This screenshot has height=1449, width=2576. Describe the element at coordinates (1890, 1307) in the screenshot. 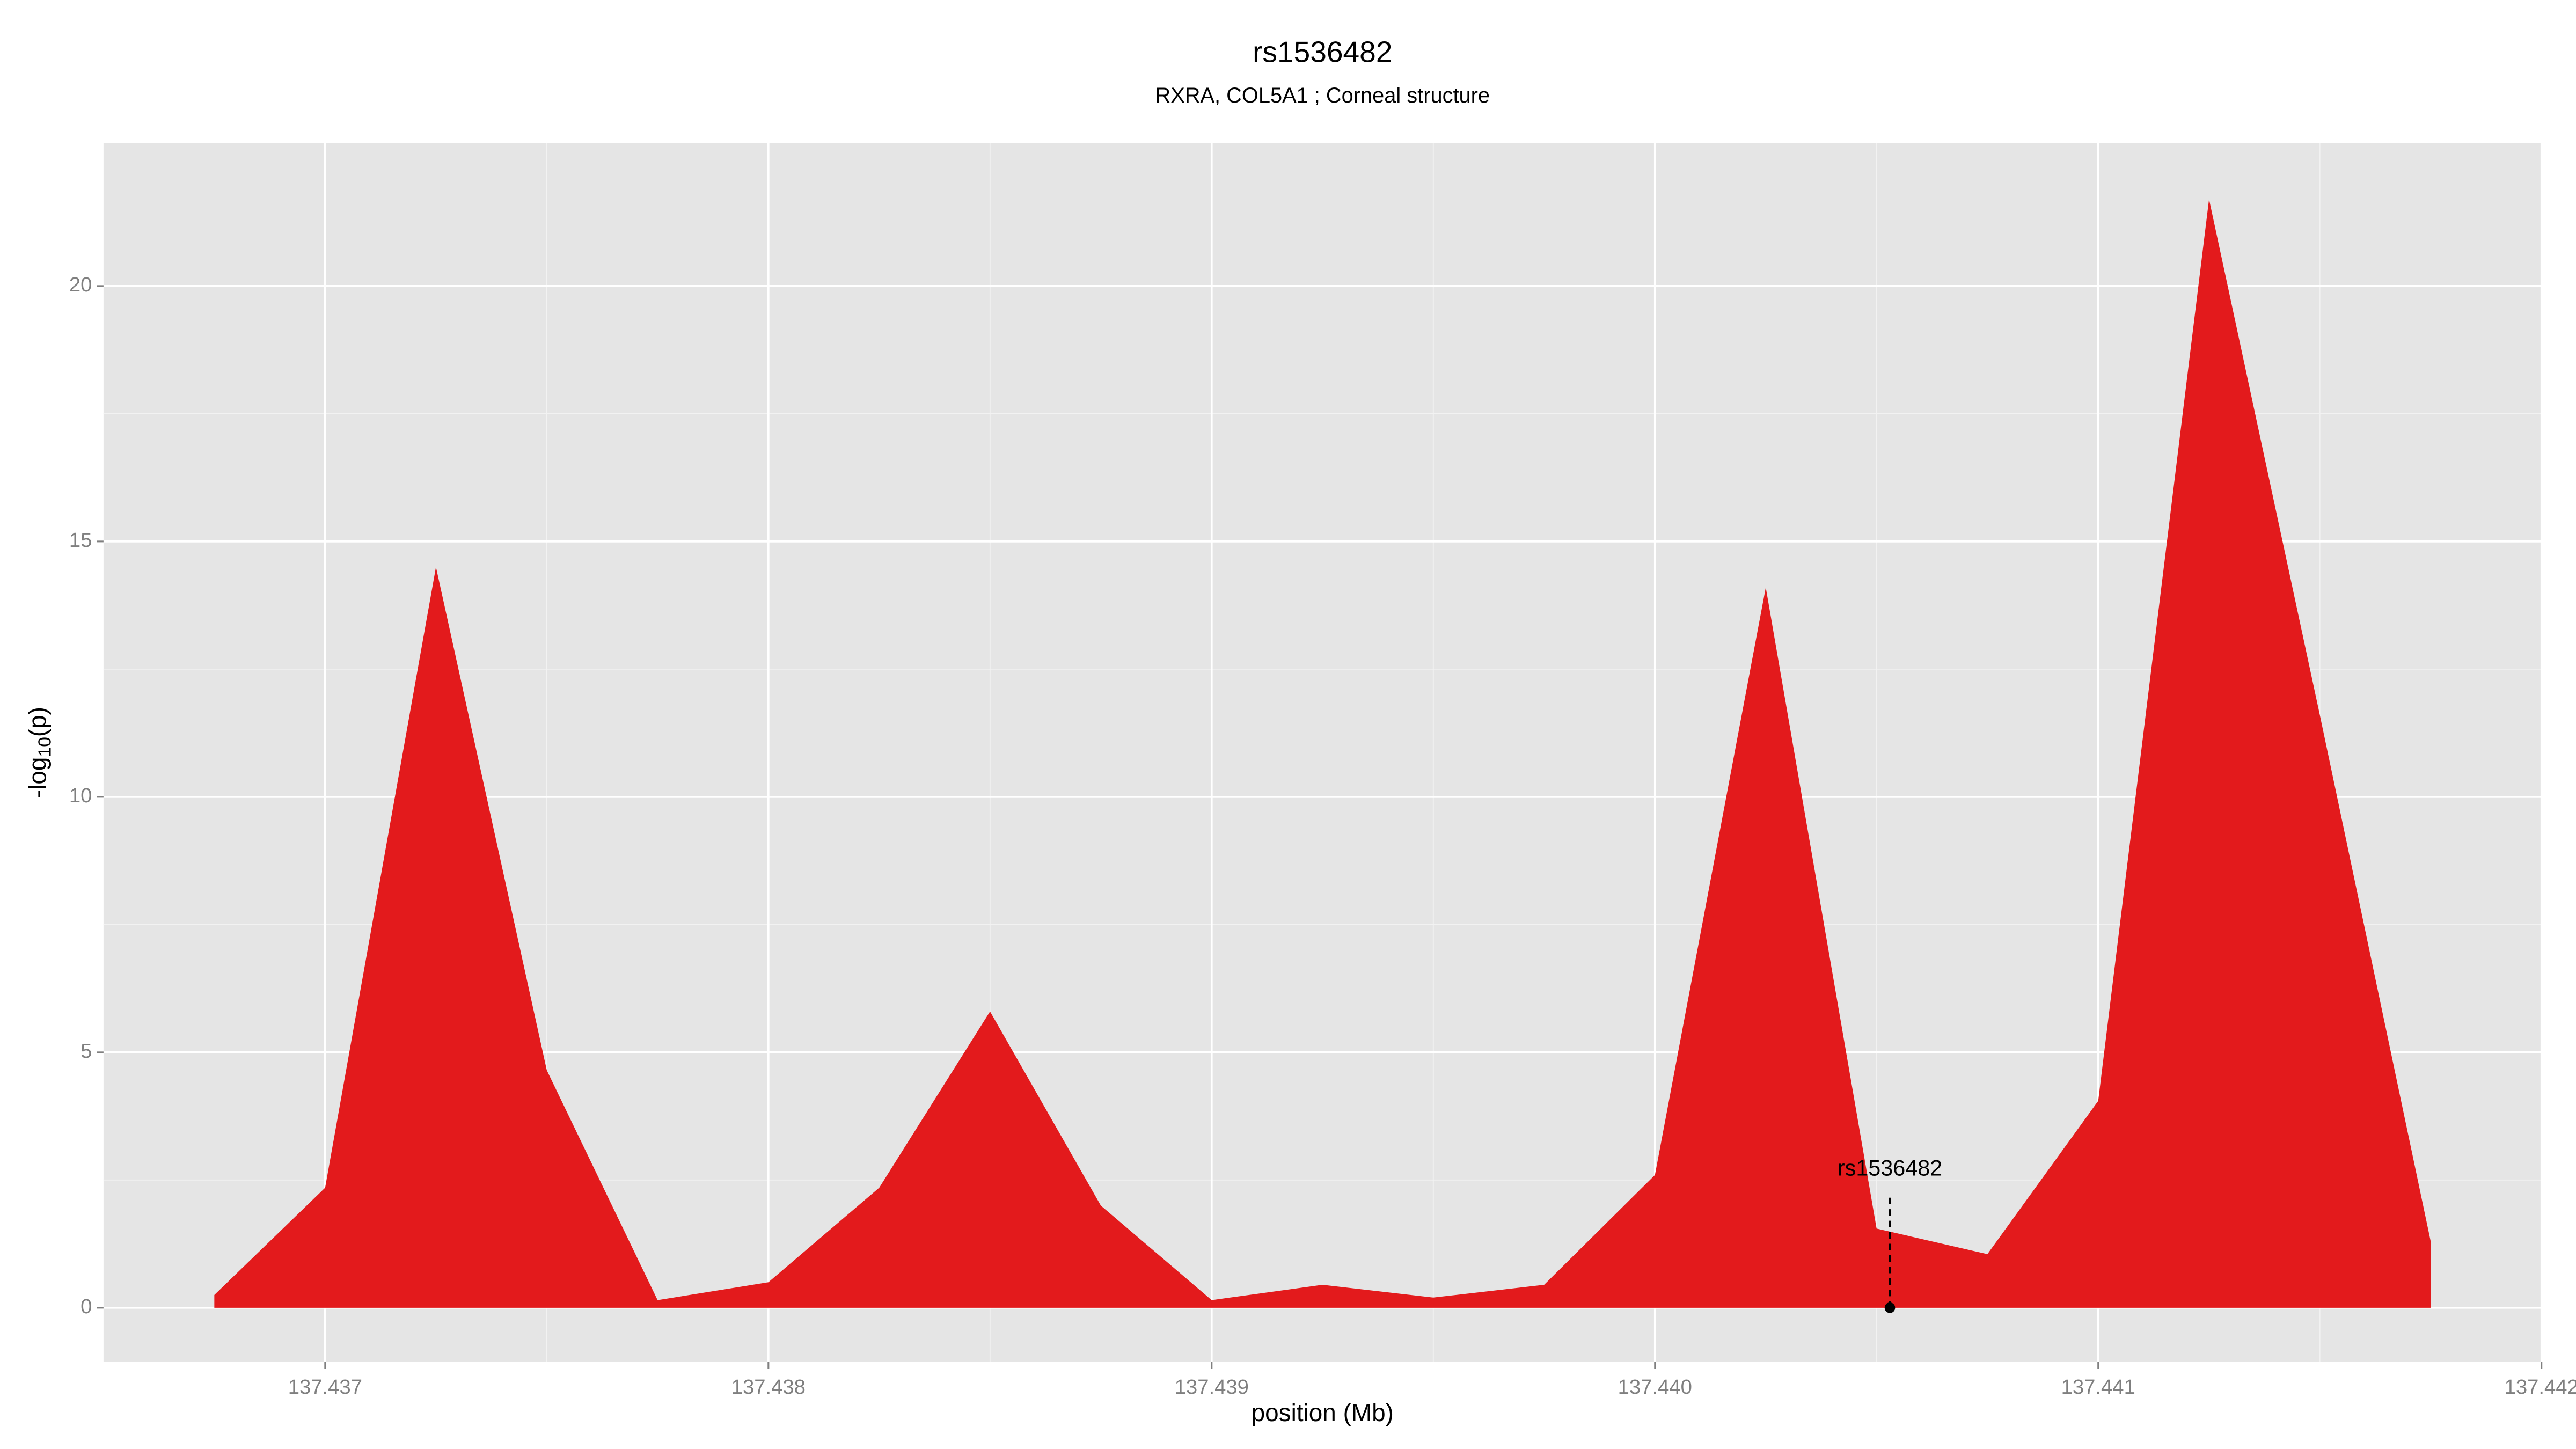

I see `annotation-point` at that location.